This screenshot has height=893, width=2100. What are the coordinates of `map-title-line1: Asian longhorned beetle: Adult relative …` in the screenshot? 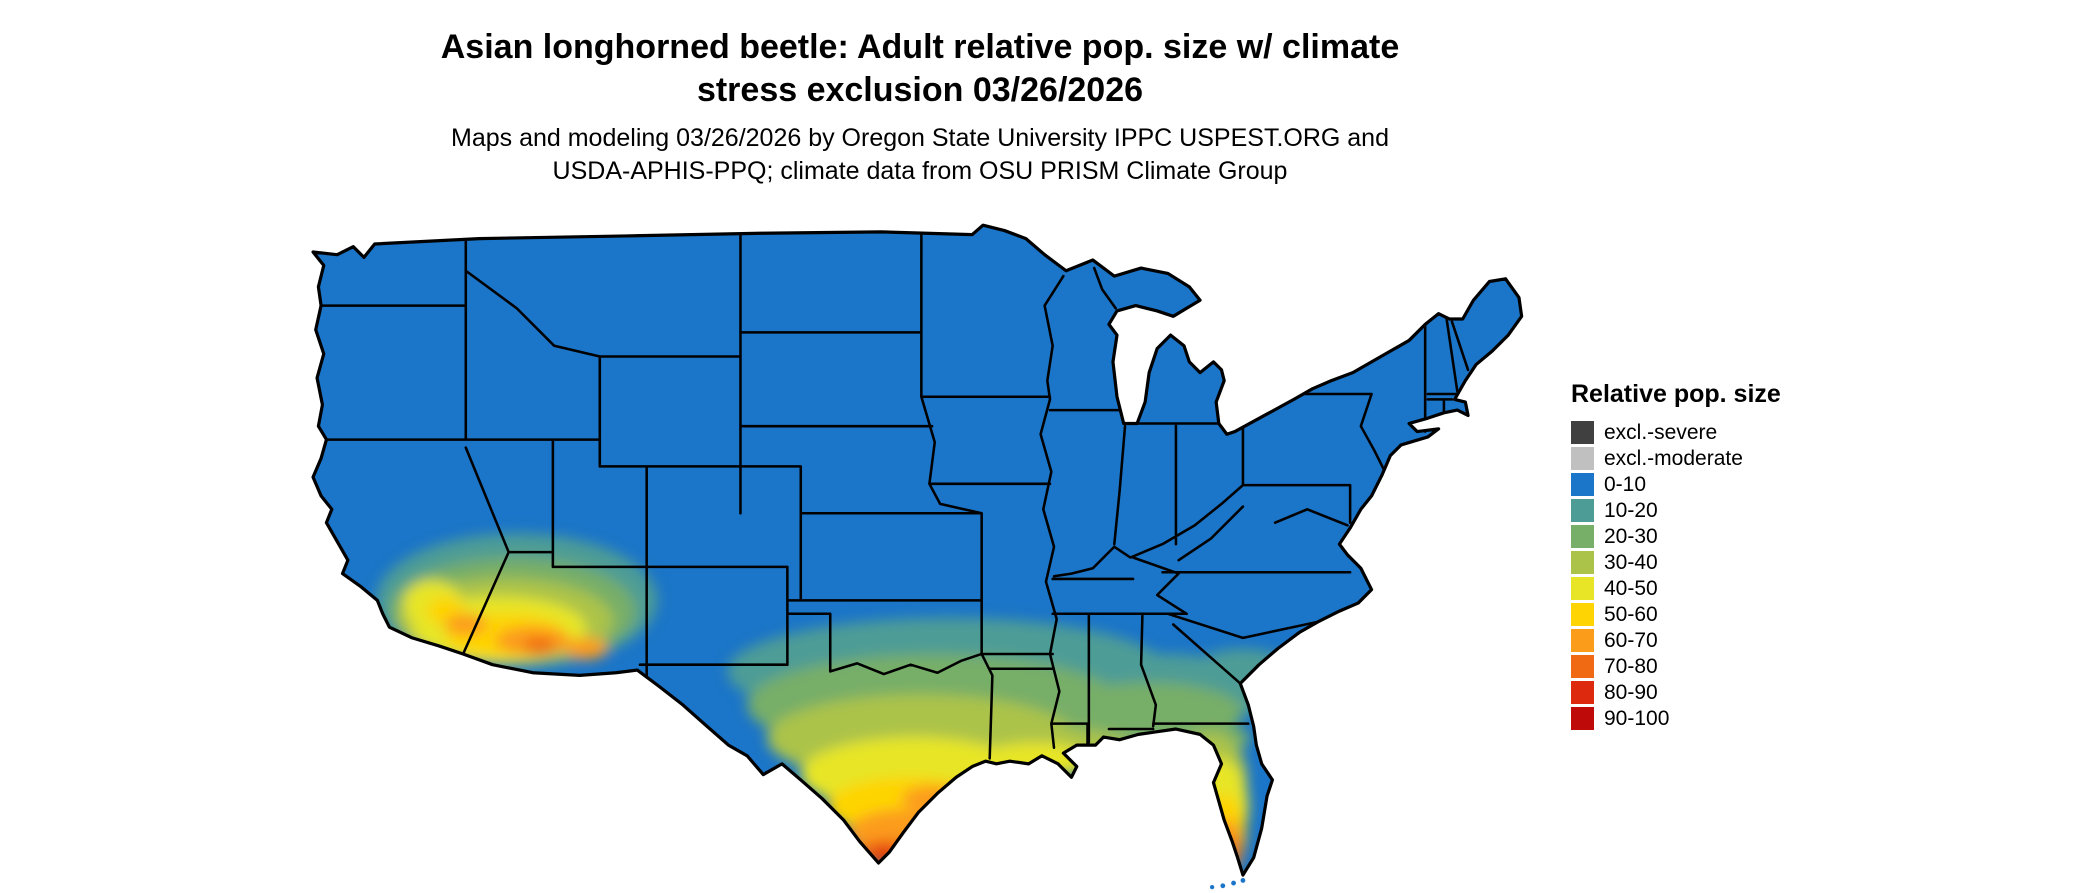 It's located at (920, 47).